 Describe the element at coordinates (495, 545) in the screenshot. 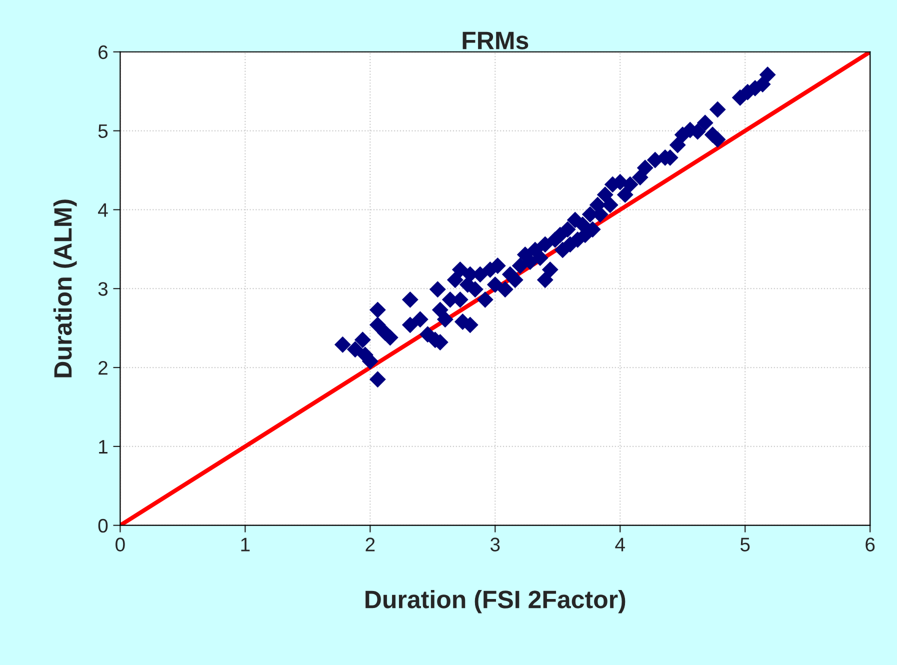

I see `x-tick-label: 3` at that location.